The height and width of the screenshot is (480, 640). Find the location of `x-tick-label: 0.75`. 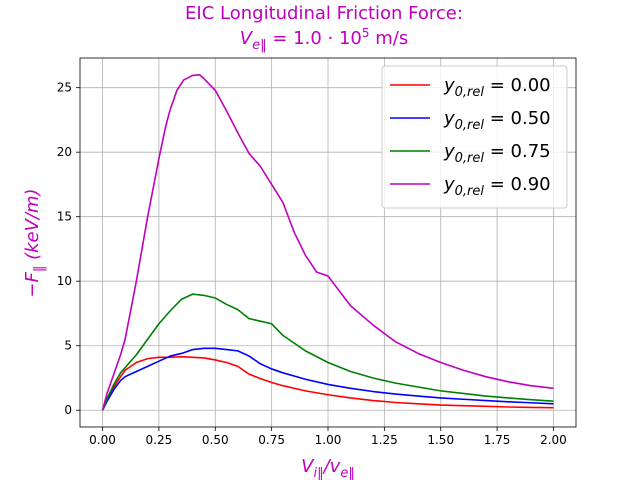

x-tick-label: 0.75 is located at coordinates (271, 440).